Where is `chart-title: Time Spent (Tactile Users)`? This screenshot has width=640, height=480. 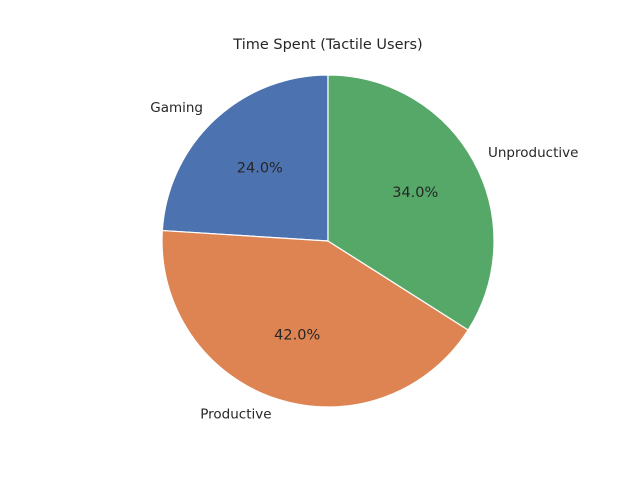 chart-title: Time Spent (Tactile Users) is located at coordinates (327, 45).